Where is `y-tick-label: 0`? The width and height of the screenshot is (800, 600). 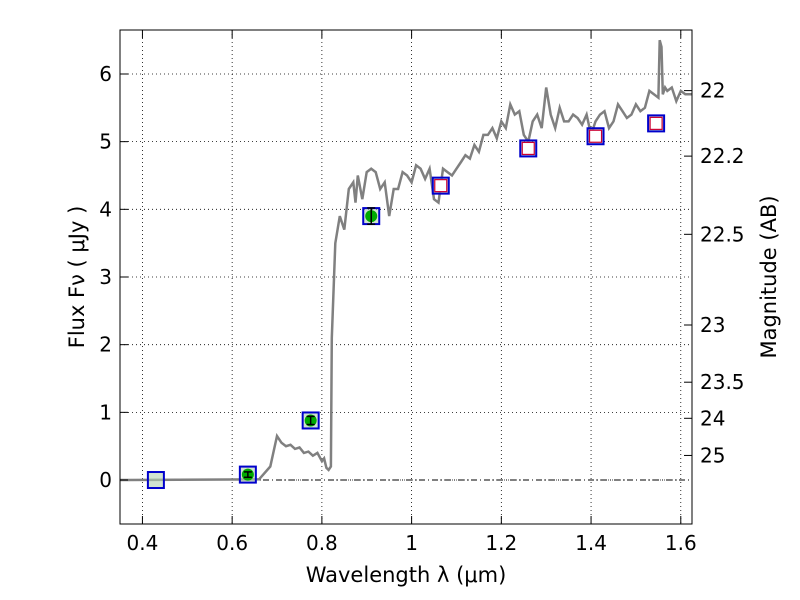 y-tick-label: 0 is located at coordinates (105, 480).